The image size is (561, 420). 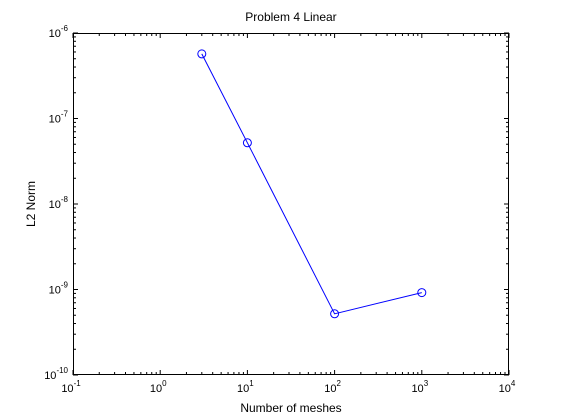 I want to click on y-tick-label: 10⁻⁷, so click(x=59, y=118).